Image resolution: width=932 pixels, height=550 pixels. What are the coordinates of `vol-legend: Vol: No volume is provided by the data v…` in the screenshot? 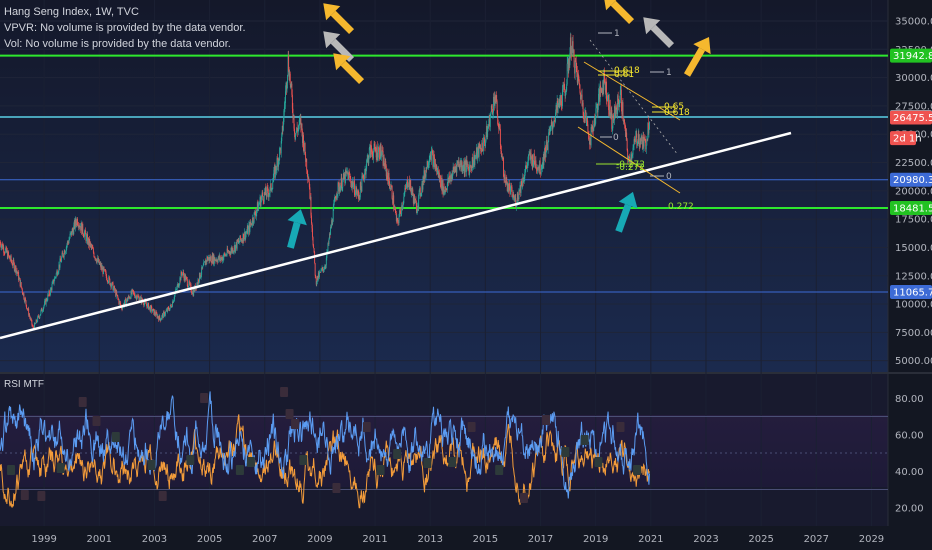 It's located at (117, 44).